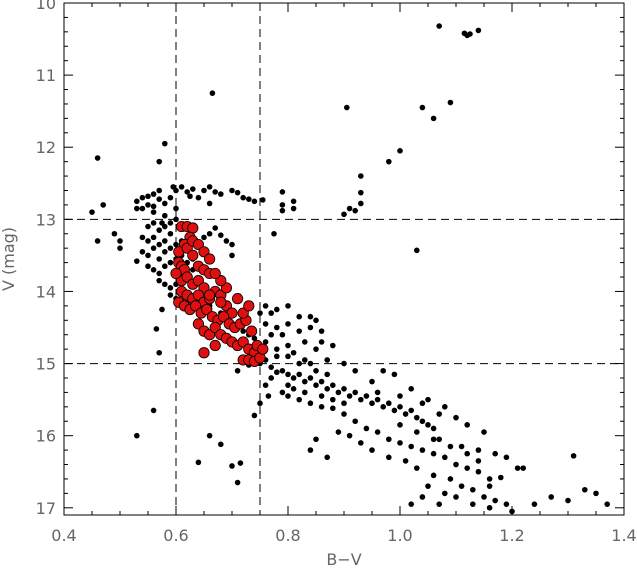 The image size is (637, 570). Describe the element at coordinates (46, 147) in the screenshot. I see `y-tick-label: 12` at that location.